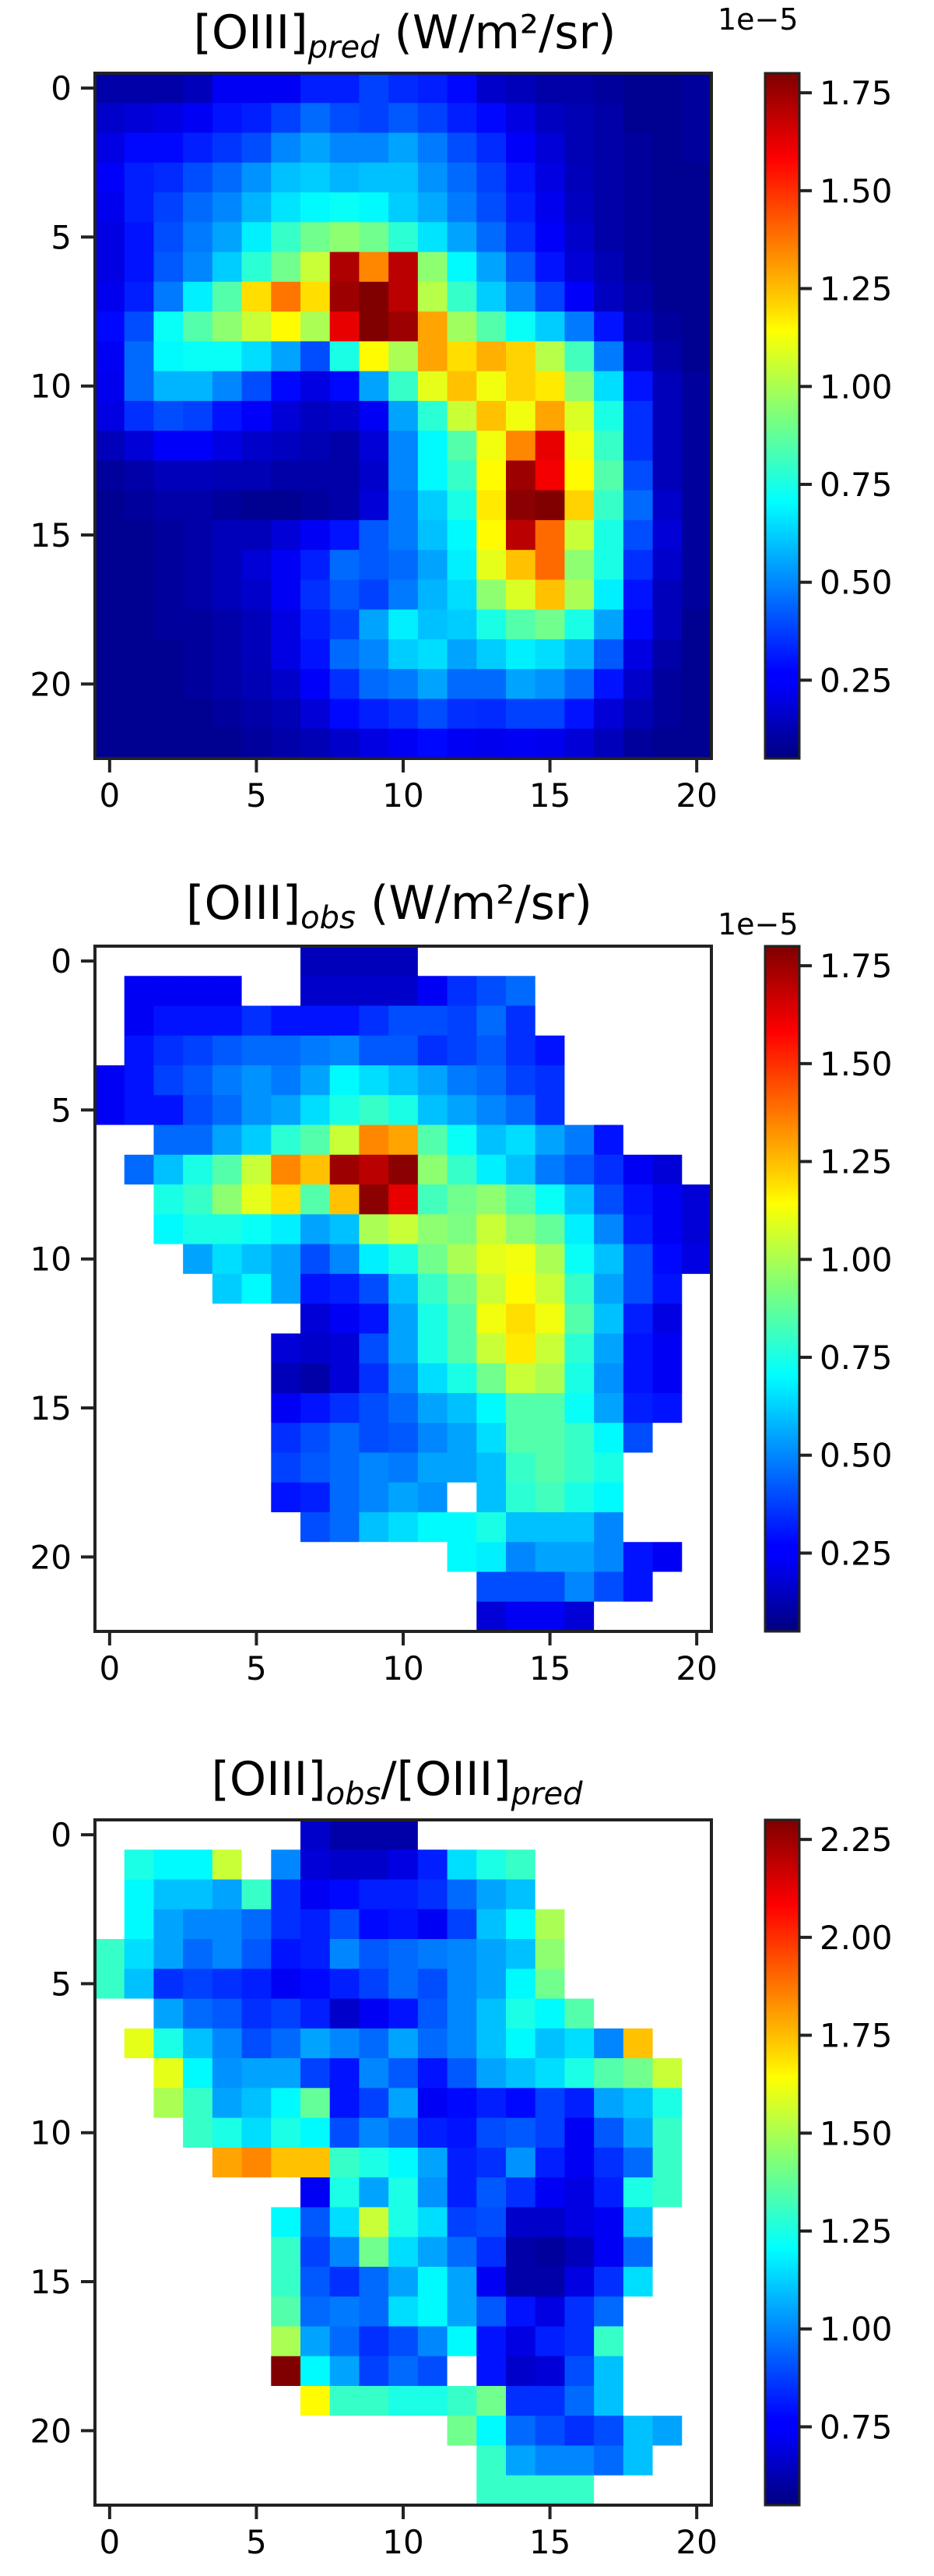 This screenshot has height=2576, width=934. What do you see at coordinates (856, 1553) in the screenshot?
I see `colorbar-tick-label: 0.25` at bounding box center [856, 1553].